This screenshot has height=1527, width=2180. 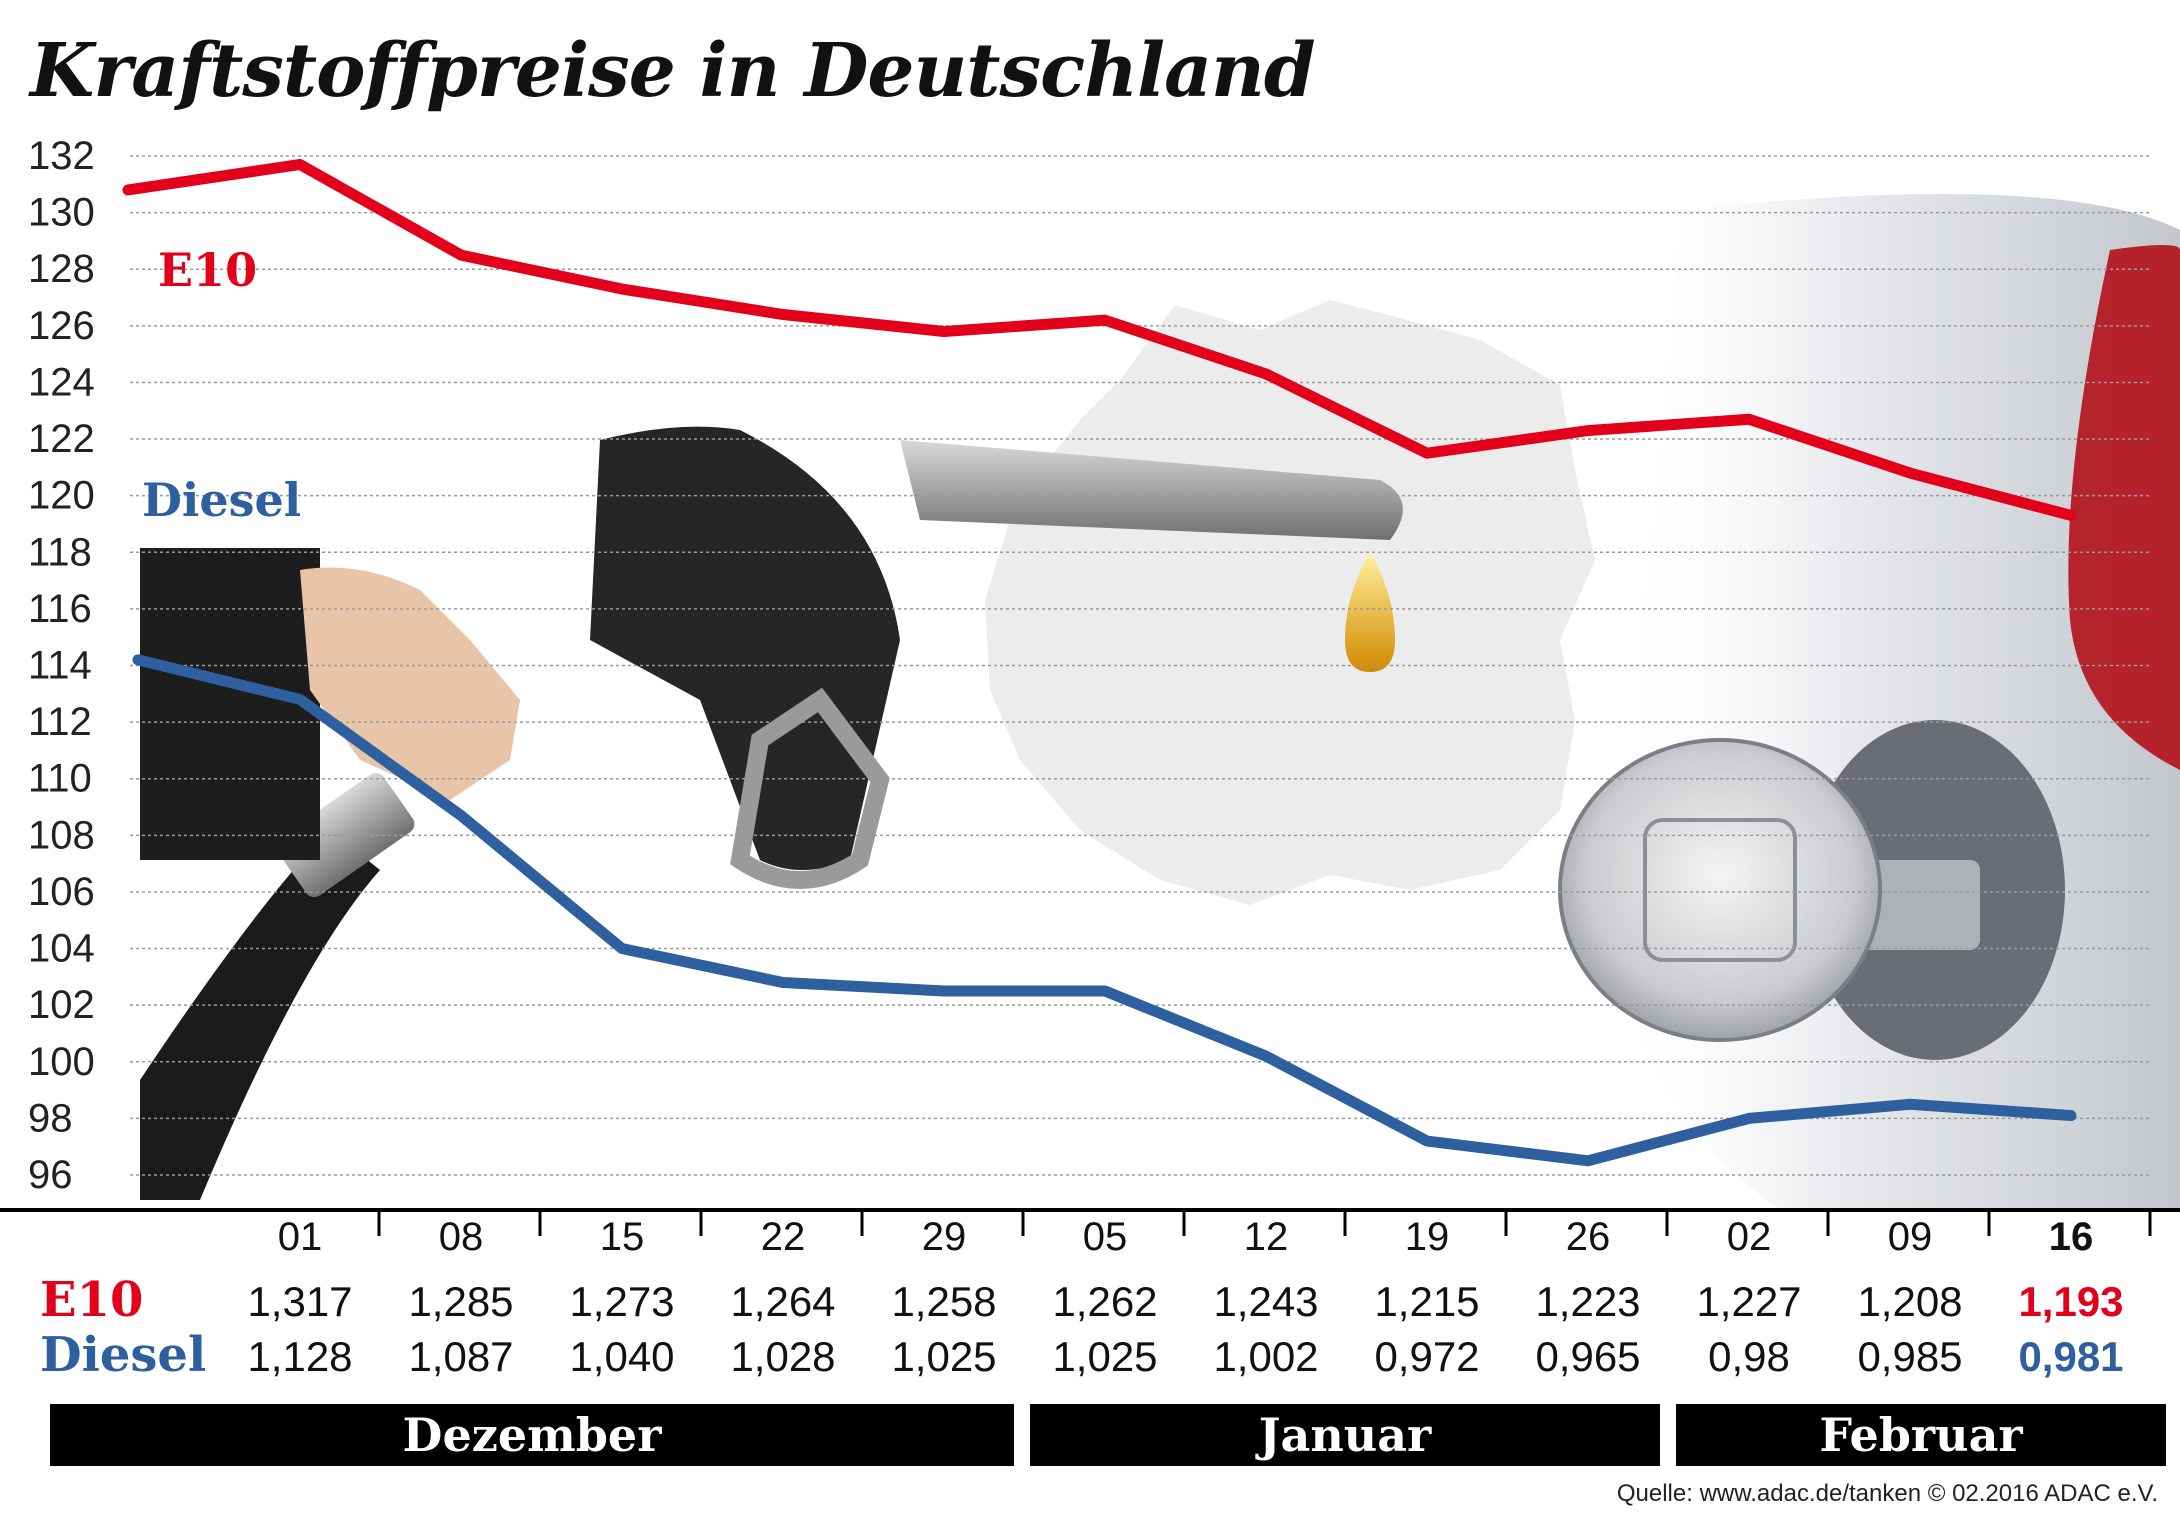 I want to click on fuel-drop-icon, so click(x=1370, y=612).